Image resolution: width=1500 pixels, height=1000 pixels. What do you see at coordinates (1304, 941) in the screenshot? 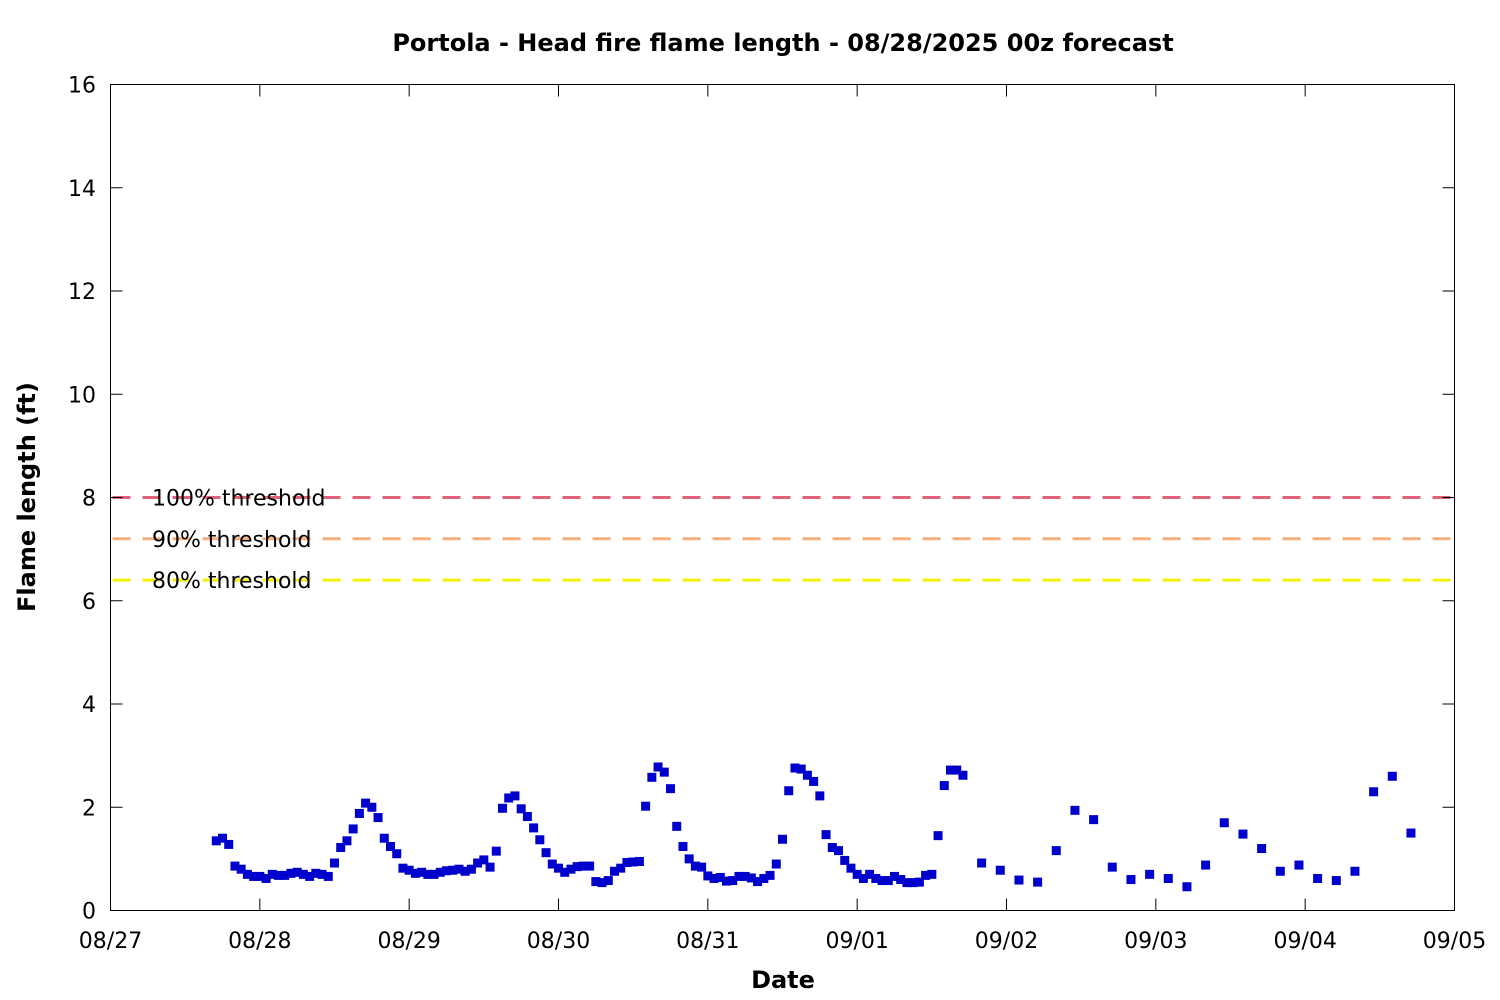
I see `x-tick-label: 09/04` at bounding box center [1304, 941].